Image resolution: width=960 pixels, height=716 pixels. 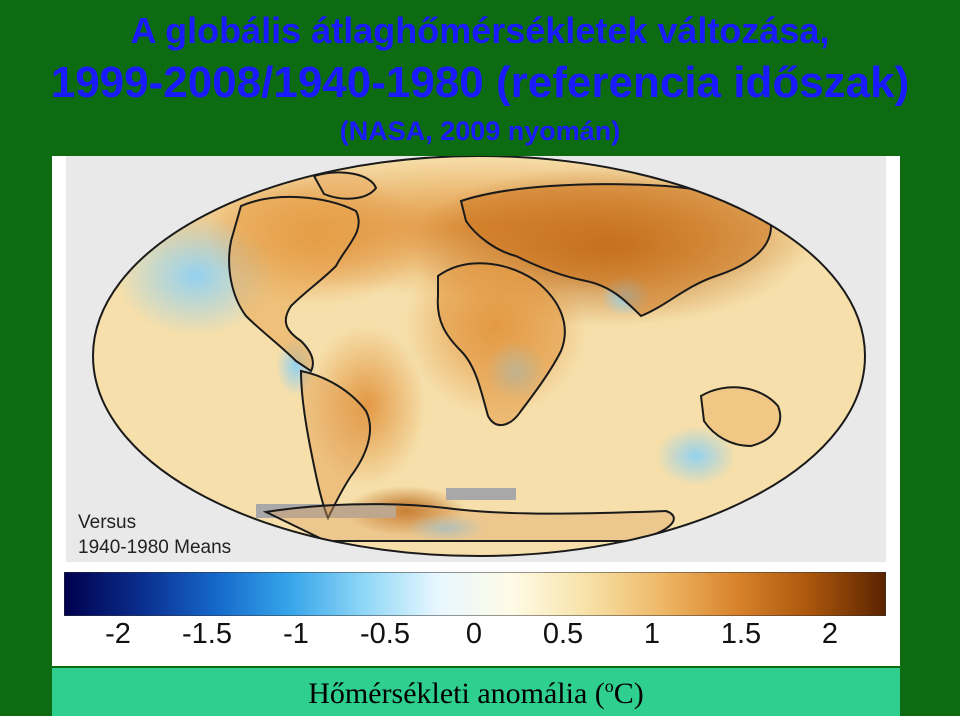 What do you see at coordinates (480, 82) in the screenshot?
I see `title-line-2: 1999-2008/1940-1980 (referencia időszak)` at bounding box center [480, 82].